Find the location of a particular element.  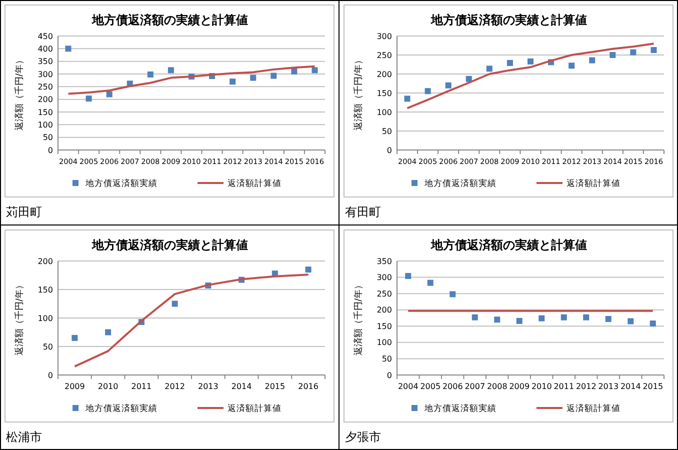

x-tick-label: 2012 is located at coordinates (586, 386).